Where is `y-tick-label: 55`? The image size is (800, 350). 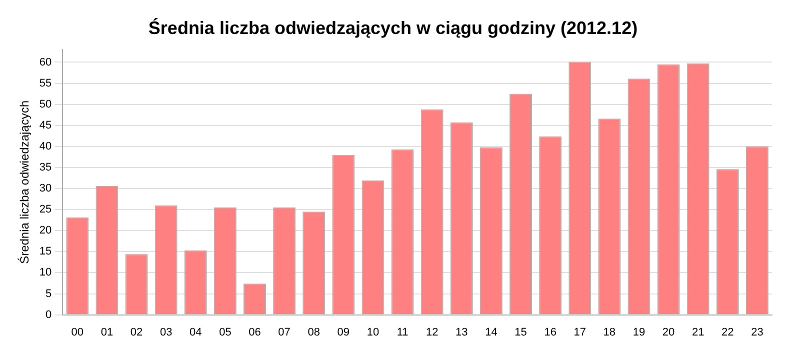
y-tick-label: 55 is located at coordinates (45, 83).